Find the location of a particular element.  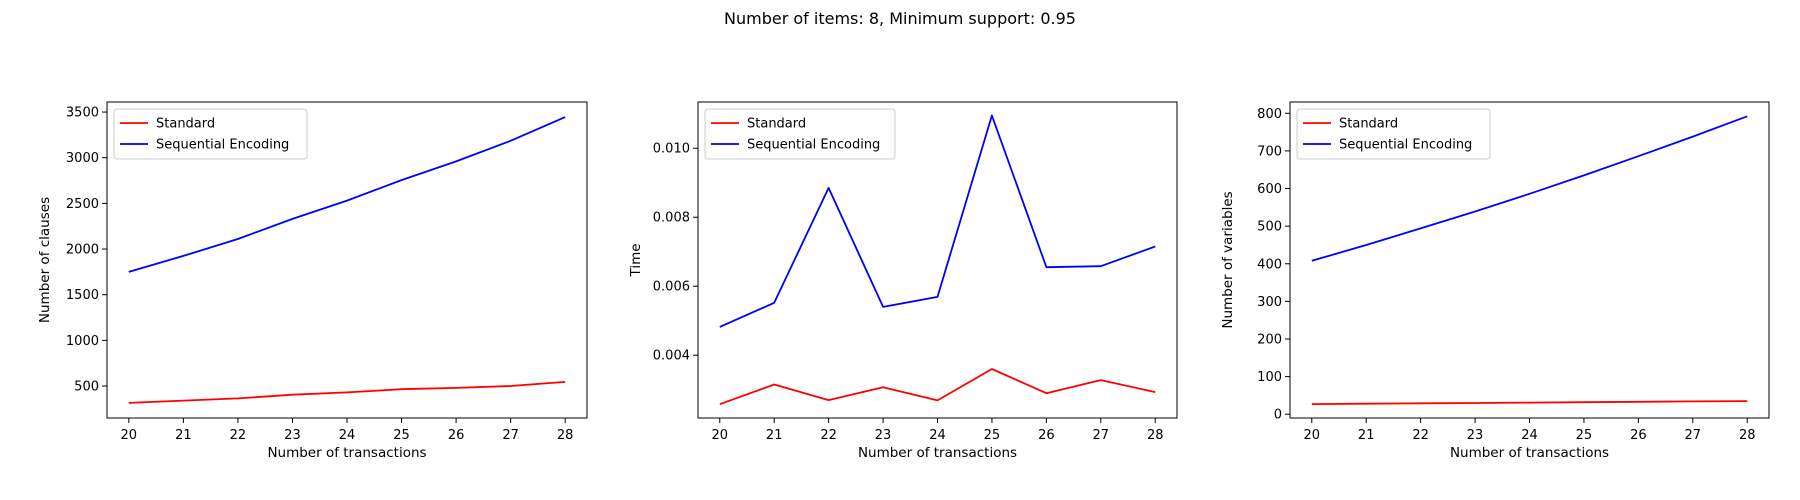

y-tick-label: 2500 is located at coordinates (82, 204).